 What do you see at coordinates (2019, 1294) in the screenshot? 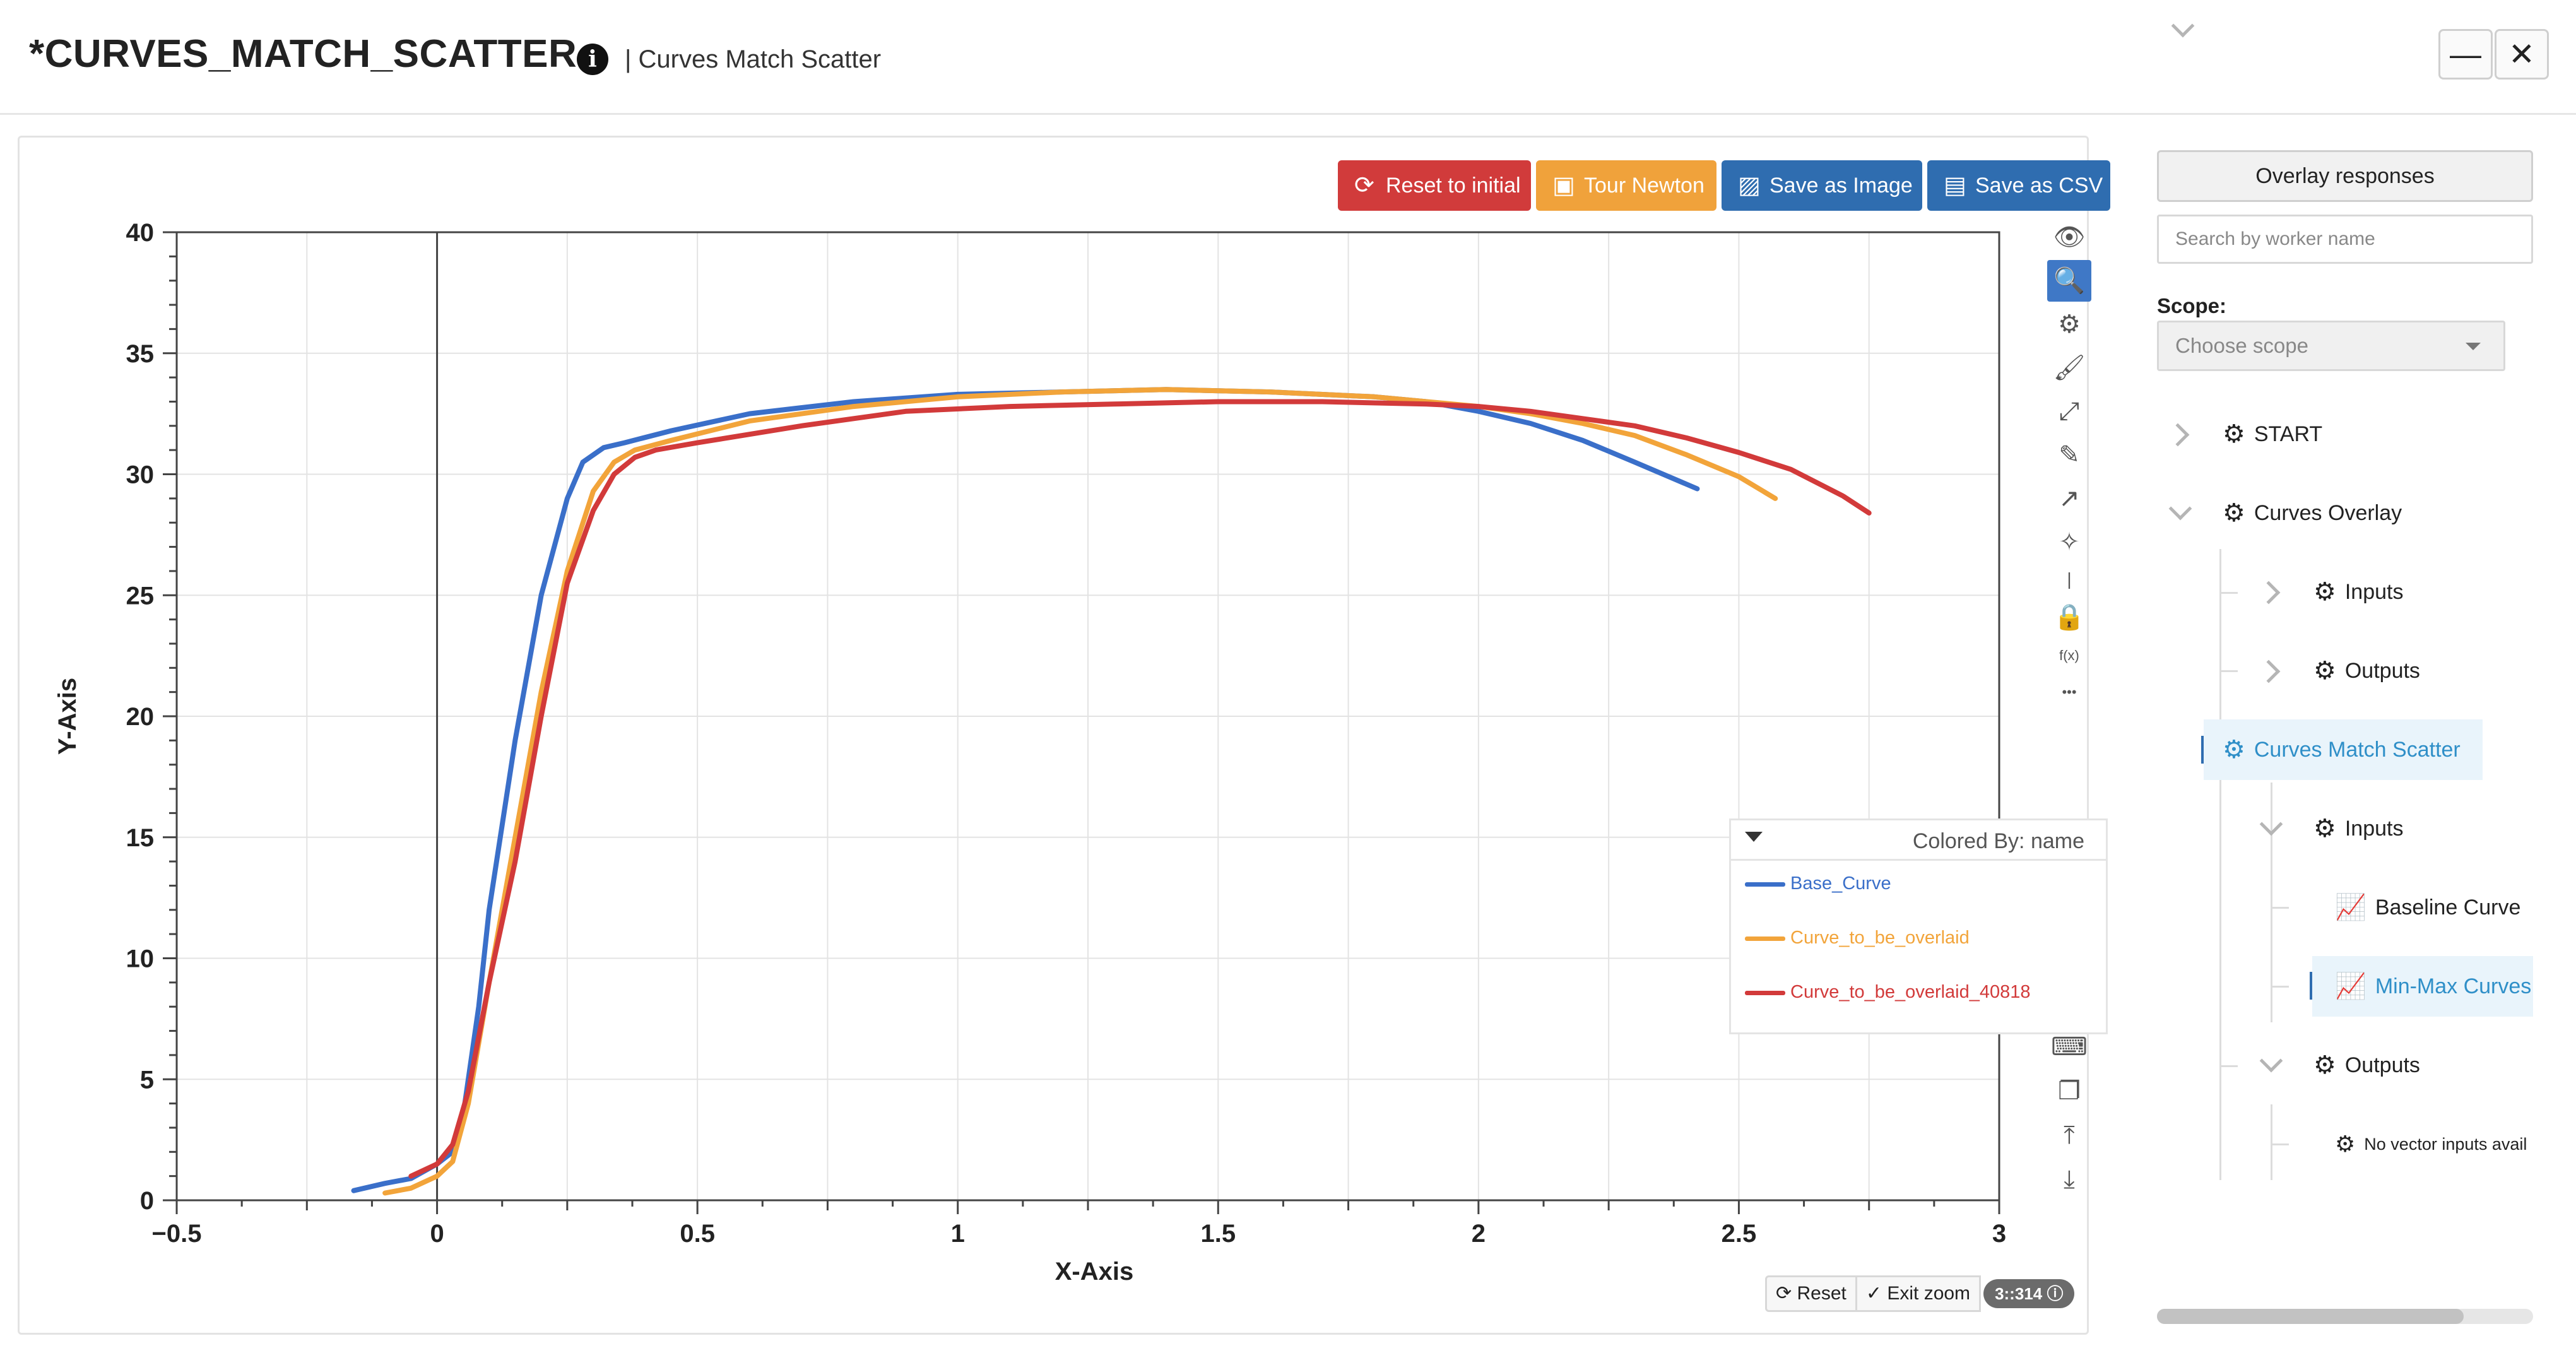
I see `point-count-label: 3::314` at bounding box center [2019, 1294].